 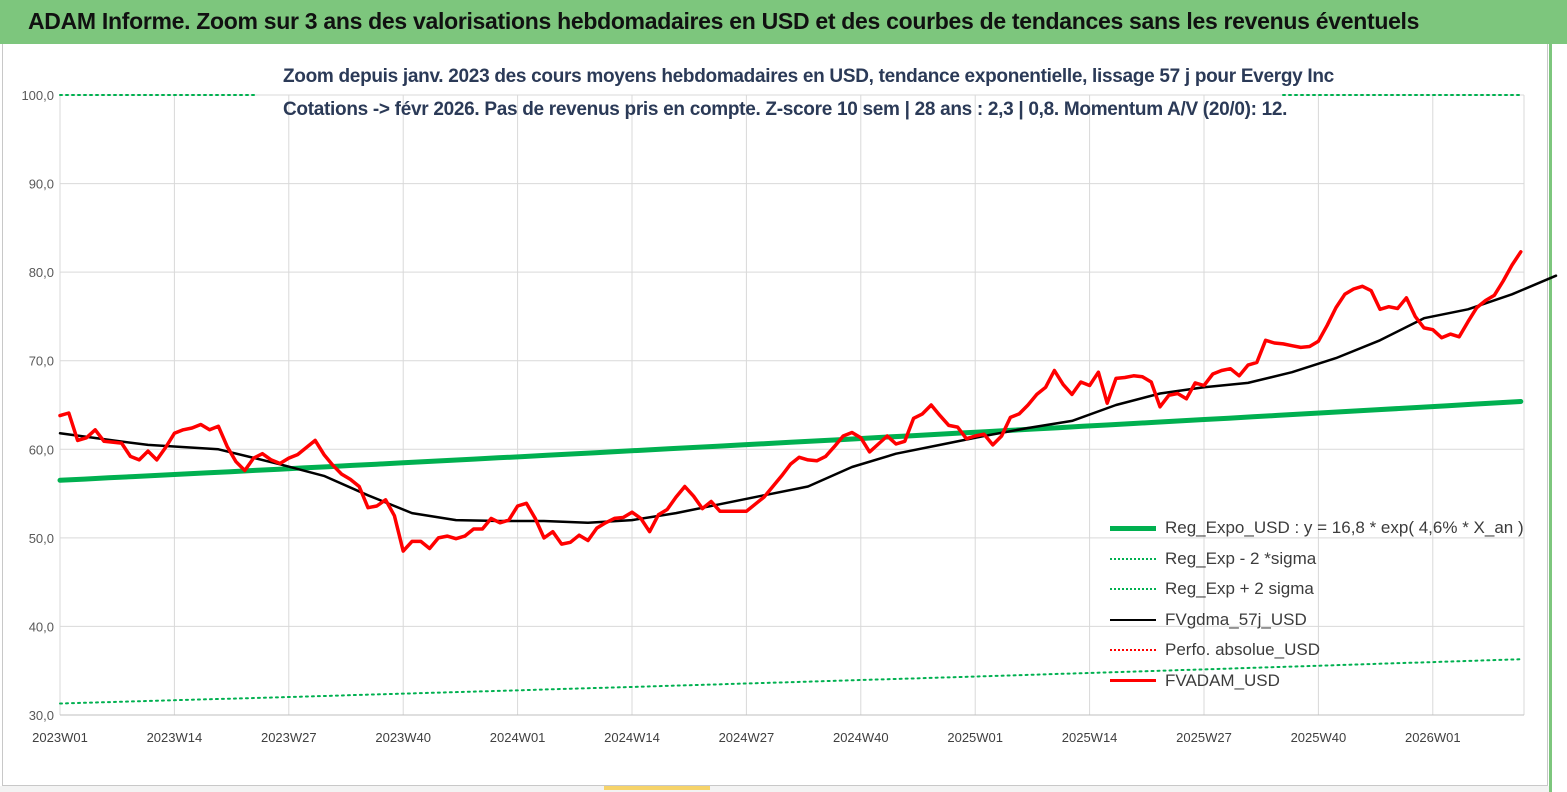 I want to click on legend-item: Perfo. absolue_USD, so click(x=1320, y=650).